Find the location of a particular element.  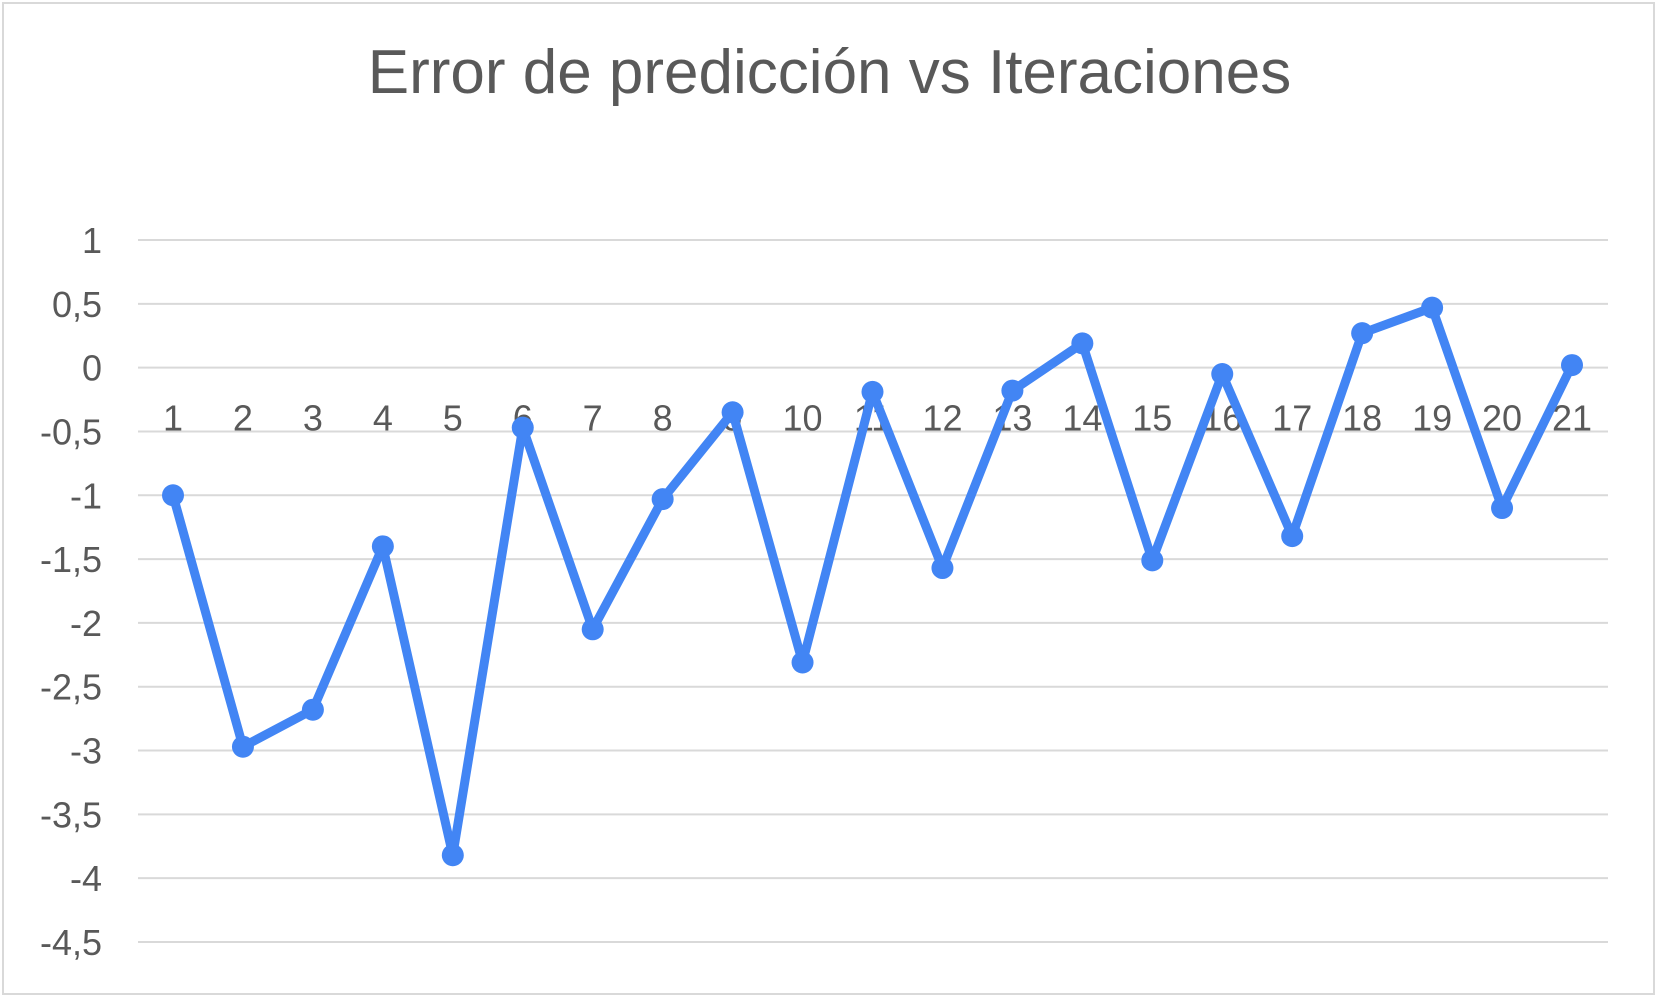

y-tick-label: -1 is located at coordinates (86, 495).